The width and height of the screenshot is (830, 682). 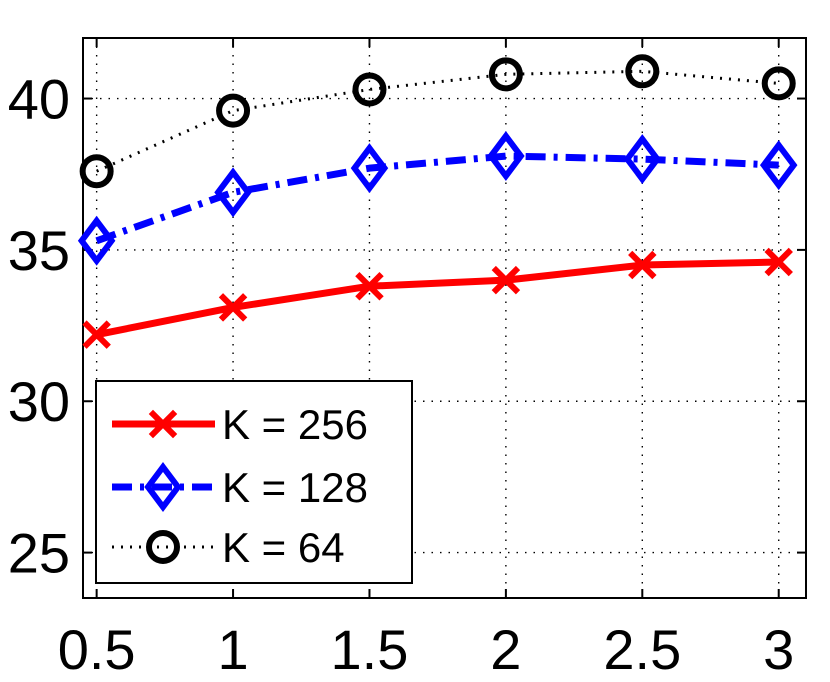 I want to click on legend: K = 256 K = 128 K = 64, so click(x=254, y=482).